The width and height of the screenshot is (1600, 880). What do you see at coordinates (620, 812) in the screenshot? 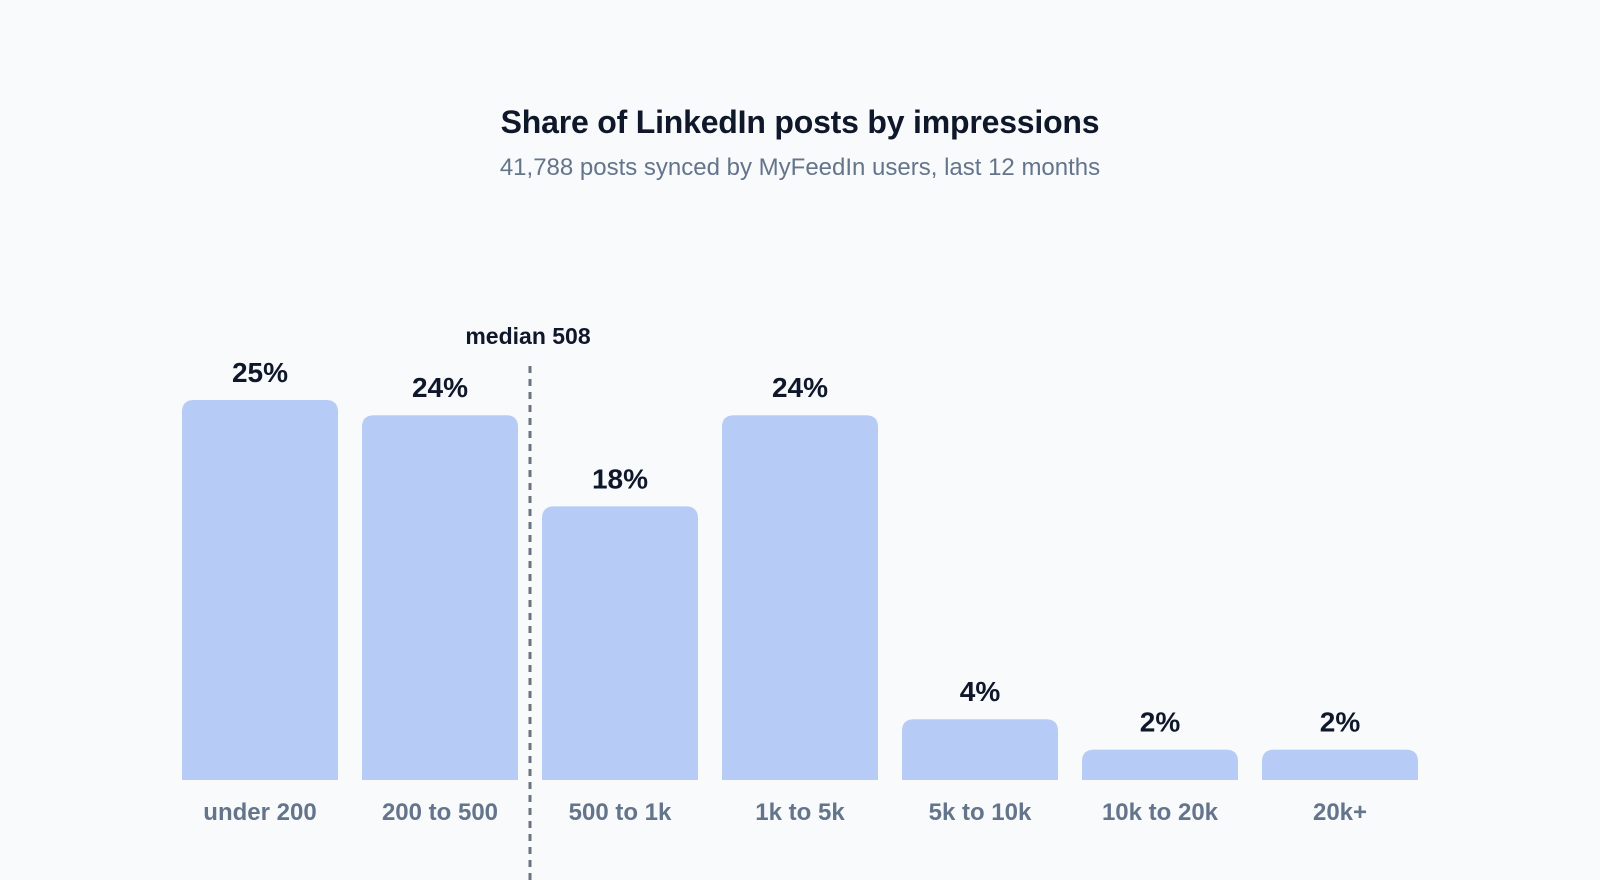
I see `category-label: 500 to 1k` at bounding box center [620, 812].